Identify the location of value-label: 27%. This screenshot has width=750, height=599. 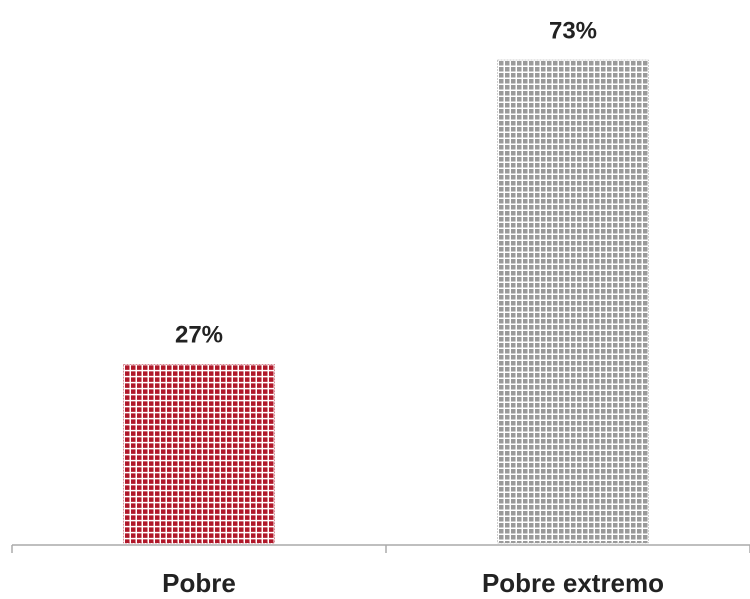
(199, 335).